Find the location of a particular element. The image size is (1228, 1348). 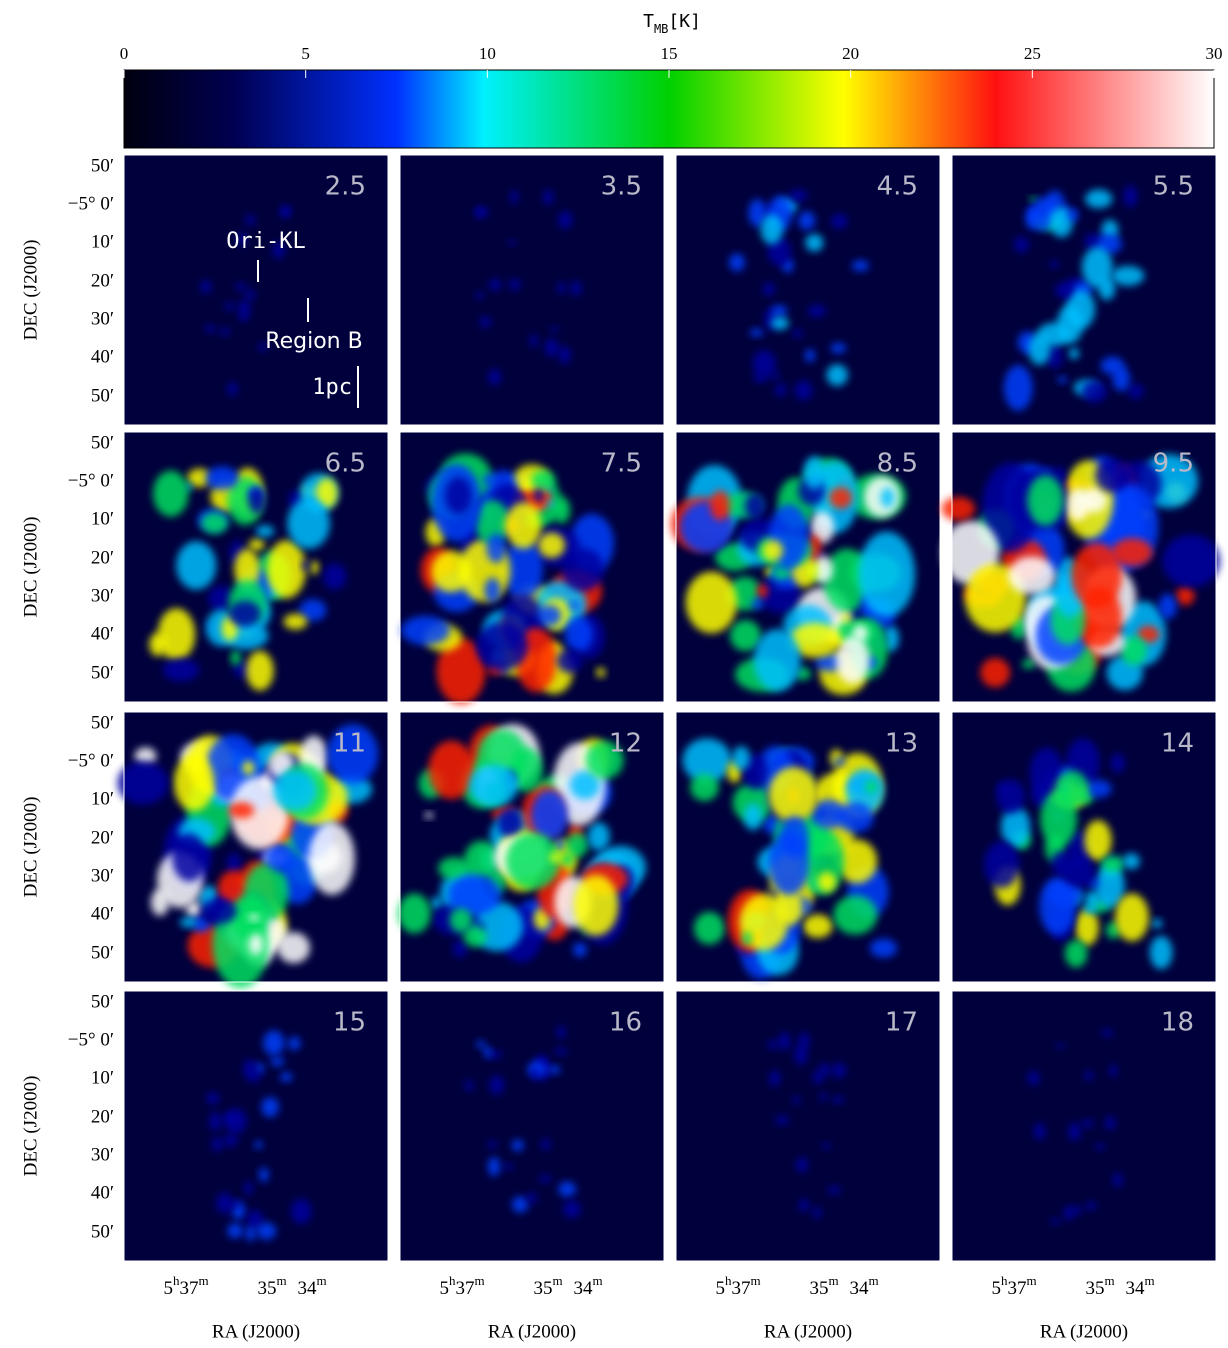

y-axis-label: DEC (J2000) is located at coordinates (30, 567).